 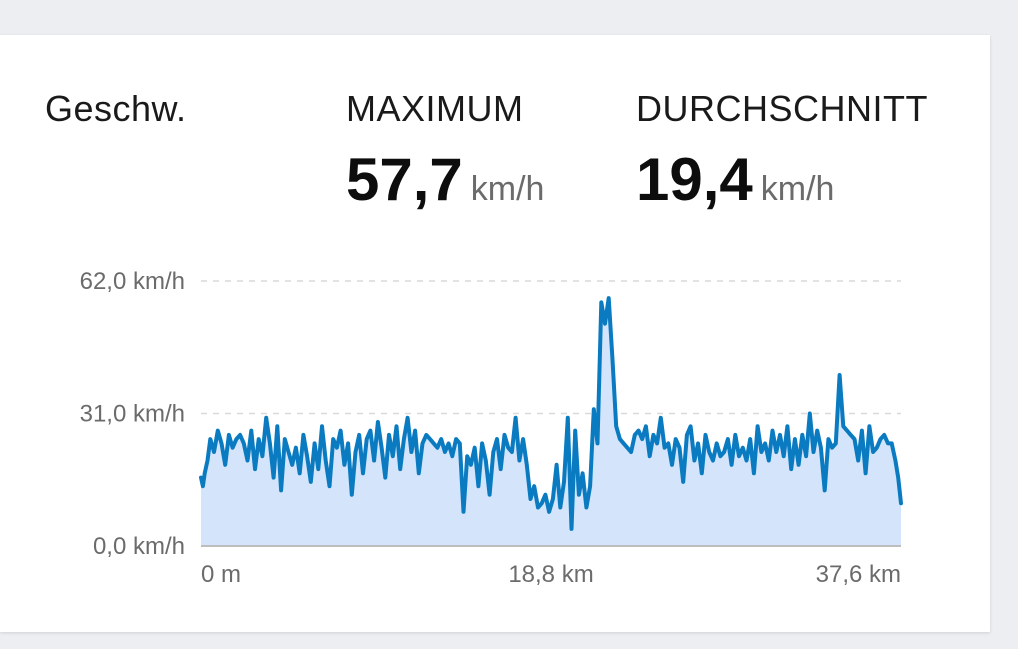 I want to click on x-tick-label-1: 18,8 km, so click(x=550, y=574).